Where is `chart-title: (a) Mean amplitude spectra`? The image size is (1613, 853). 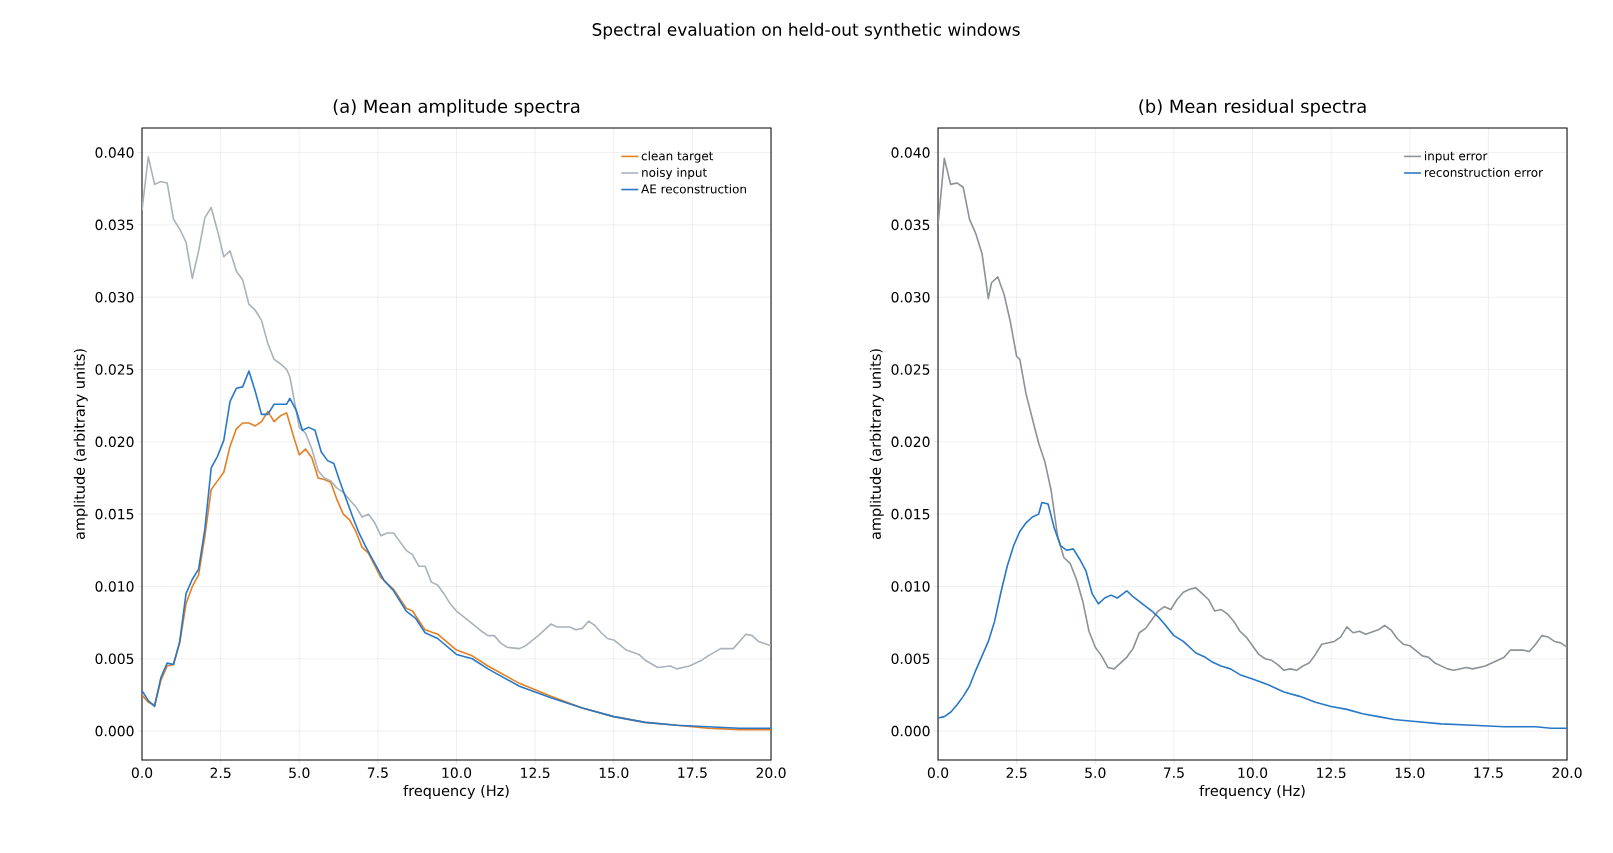
chart-title: (a) Mean amplitude spectra is located at coordinates (456, 108).